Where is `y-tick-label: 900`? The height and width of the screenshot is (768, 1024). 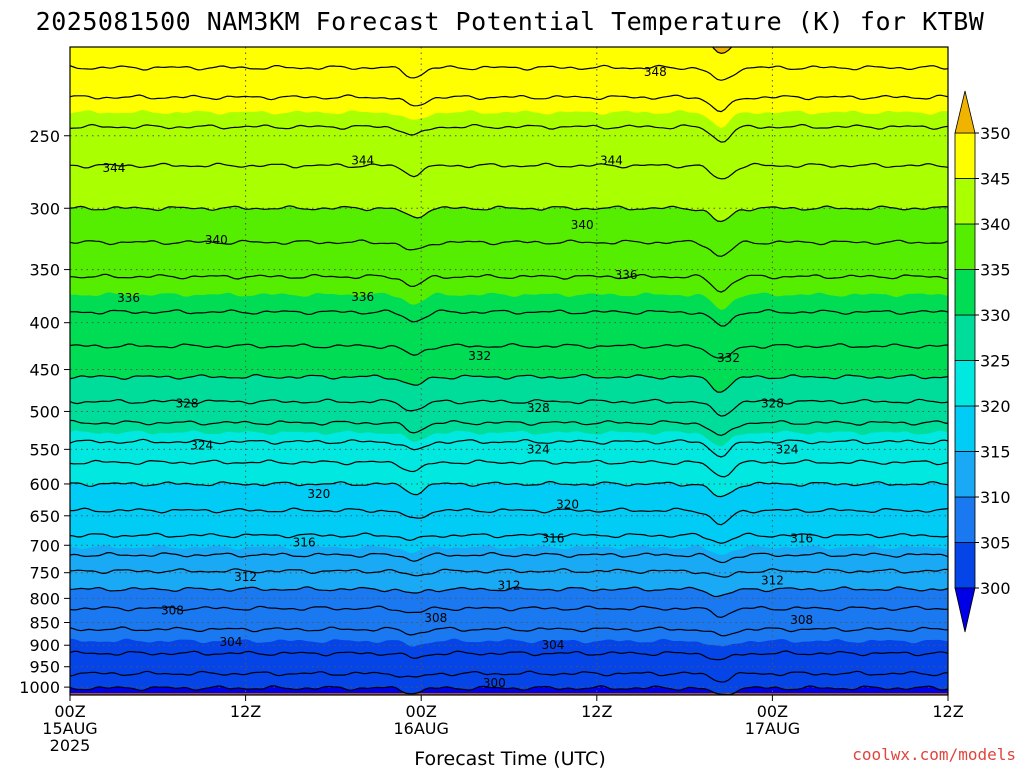 y-tick-label: 900 is located at coordinates (44, 645).